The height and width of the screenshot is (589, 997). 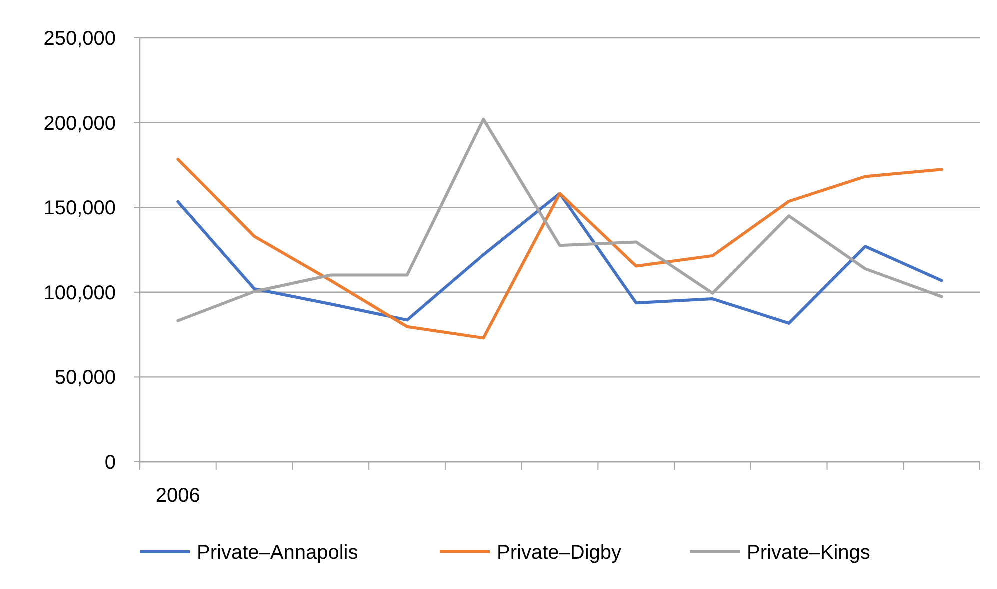 What do you see at coordinates (178, 496) in the screenshot?
I see `x-tick-label: 2006` at bounding box center [178, 496].